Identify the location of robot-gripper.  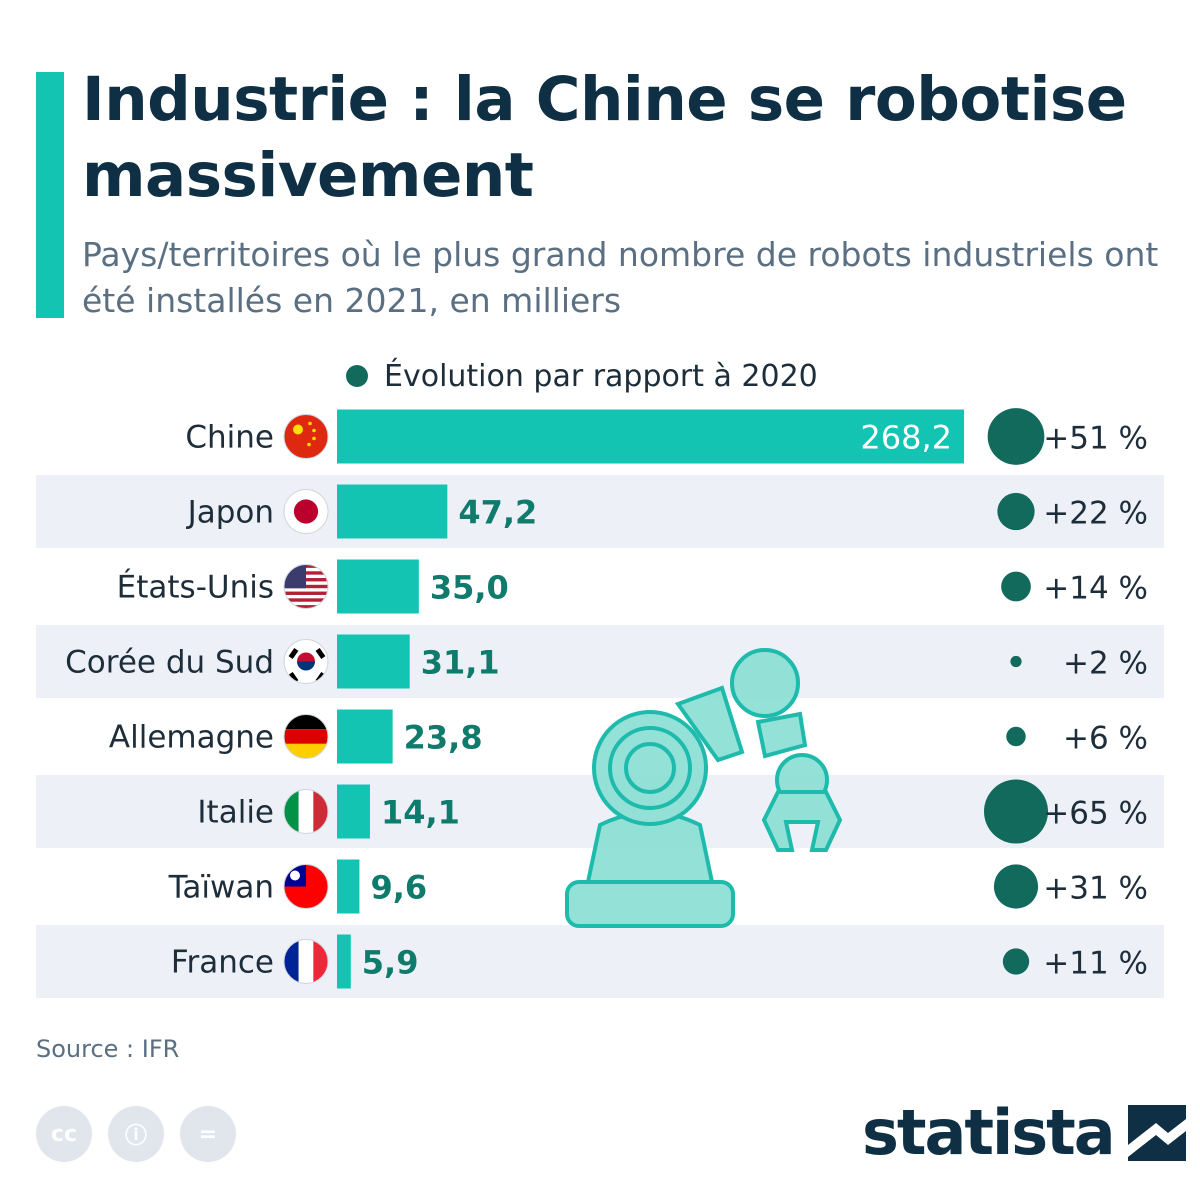
(802, 821).